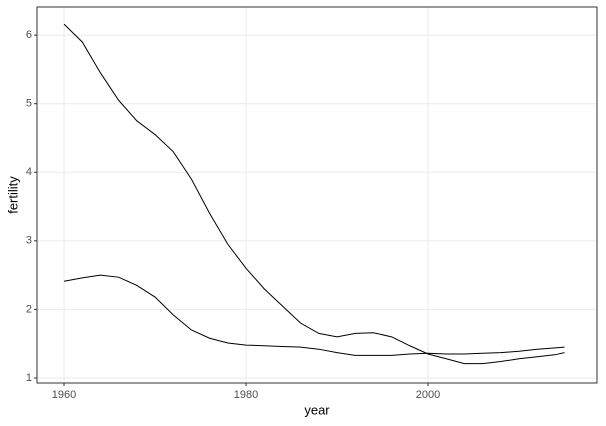  Describe the element at coordinates (29, 172) in the screenshot. I see `y-tick-label: 4` at that location.